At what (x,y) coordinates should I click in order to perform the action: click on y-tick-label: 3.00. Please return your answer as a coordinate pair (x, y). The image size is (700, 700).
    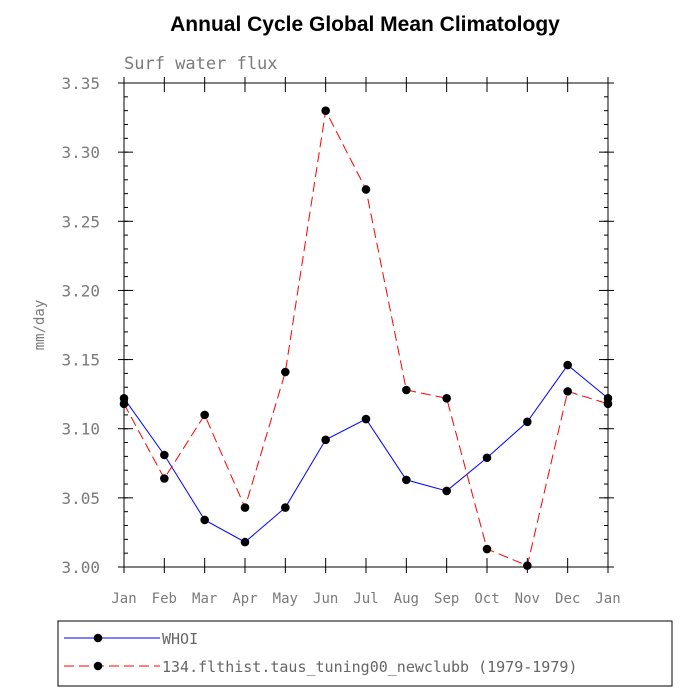
    Looking at the image, I should click on (80, 567).